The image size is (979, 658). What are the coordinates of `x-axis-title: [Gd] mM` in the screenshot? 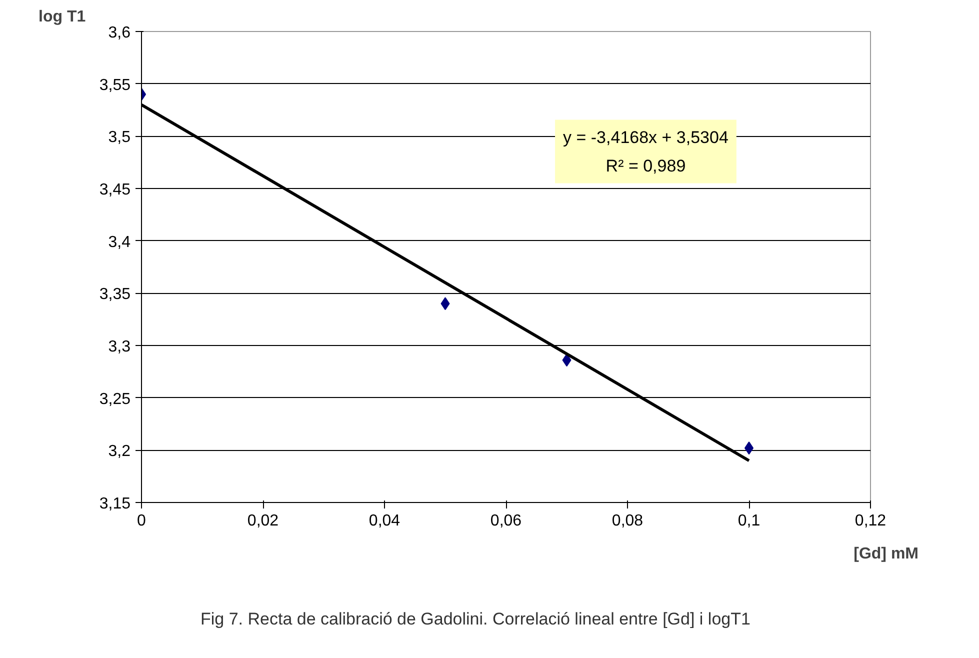 It's located at (886, 554).